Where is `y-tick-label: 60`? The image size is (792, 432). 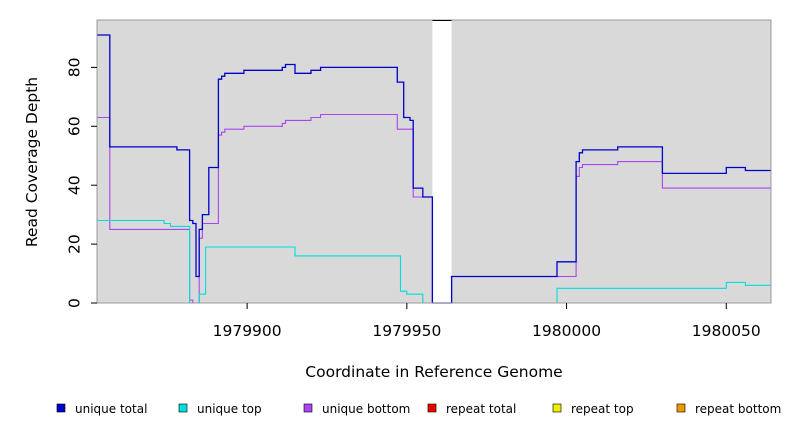
y-tick-label: 60 is located at coordinates (74, 126).